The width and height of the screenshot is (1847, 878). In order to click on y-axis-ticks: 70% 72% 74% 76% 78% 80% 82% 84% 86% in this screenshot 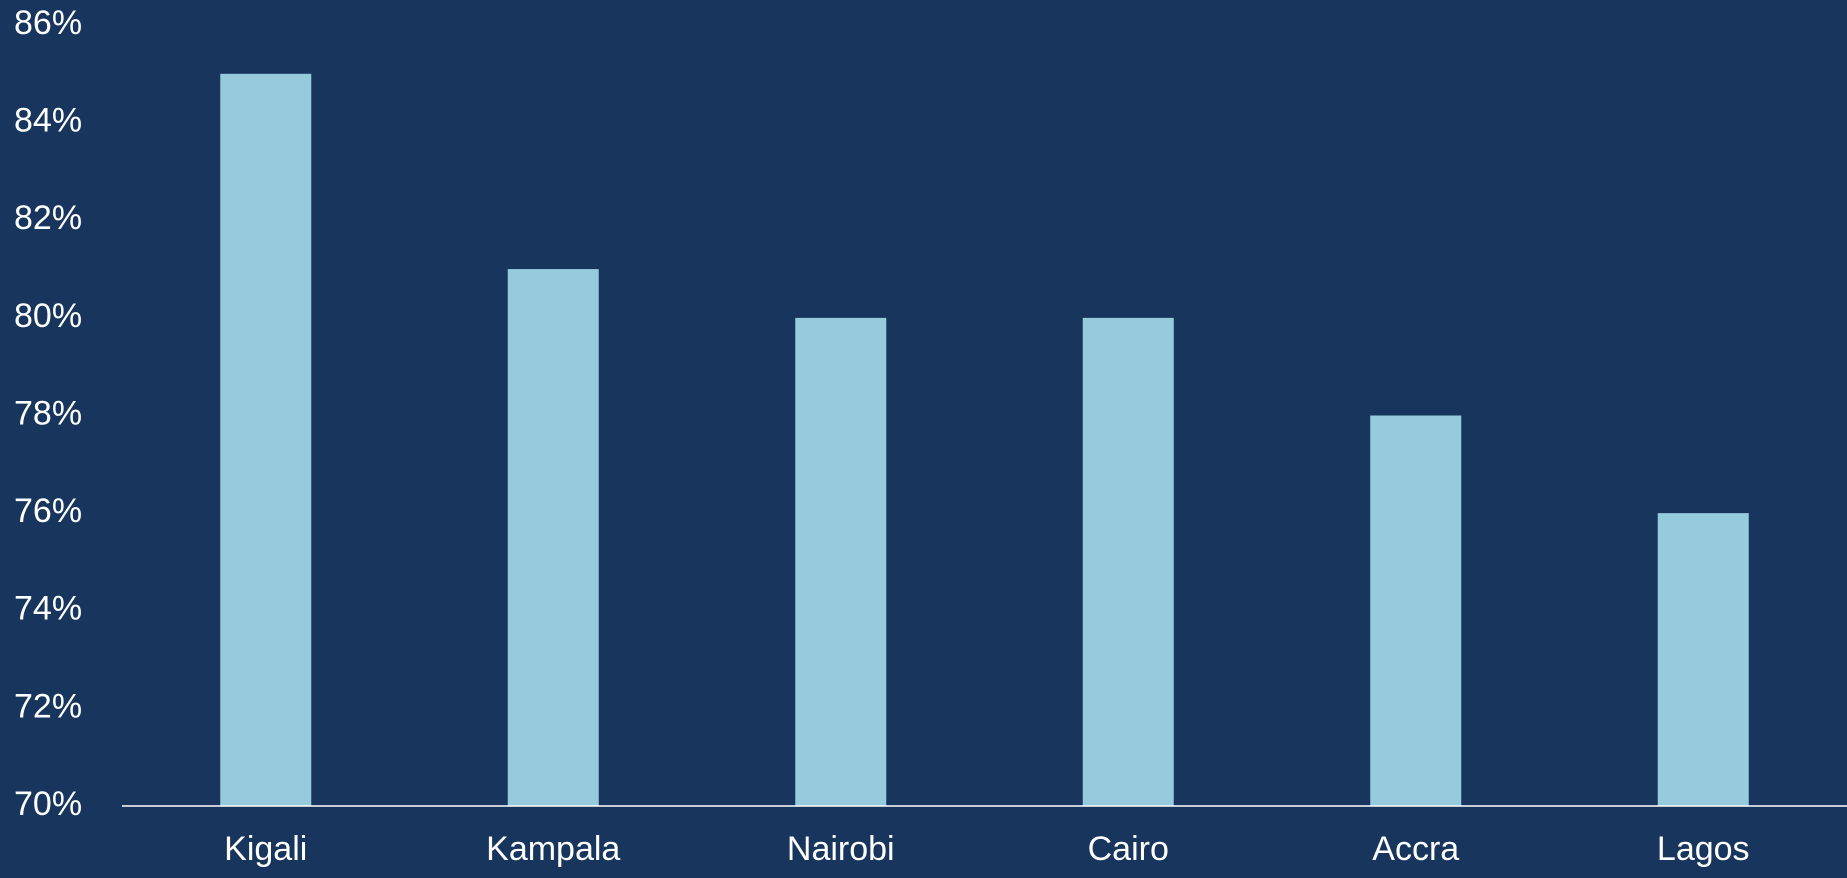, I will do `click(48, 413)`.